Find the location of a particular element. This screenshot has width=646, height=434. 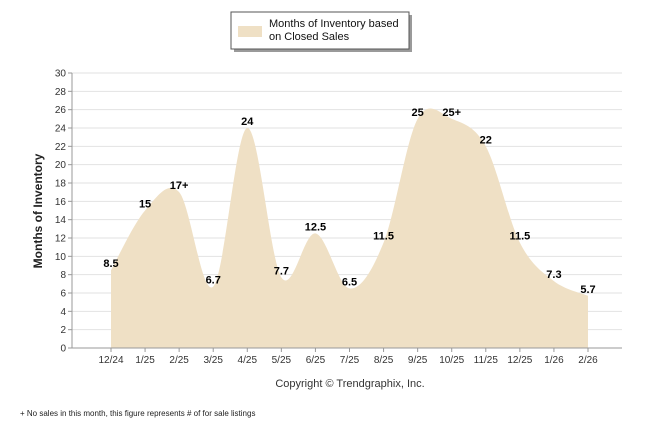

y-tick-label: 18 is located at coordinates (61, 184).